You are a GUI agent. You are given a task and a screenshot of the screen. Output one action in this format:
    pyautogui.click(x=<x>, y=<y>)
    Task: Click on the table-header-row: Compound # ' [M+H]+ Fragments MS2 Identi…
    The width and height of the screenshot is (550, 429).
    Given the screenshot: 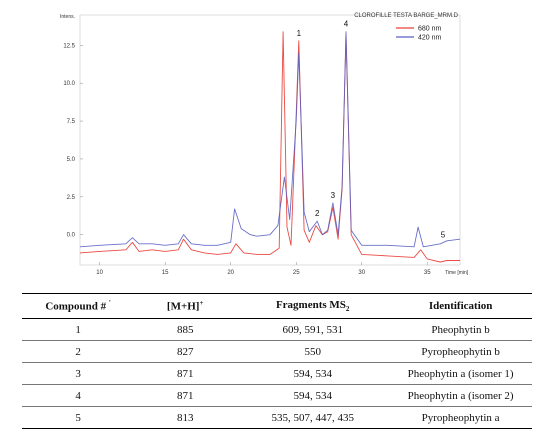 What is the action you would take?
    pyautogui.click(x=277, y=306)
    